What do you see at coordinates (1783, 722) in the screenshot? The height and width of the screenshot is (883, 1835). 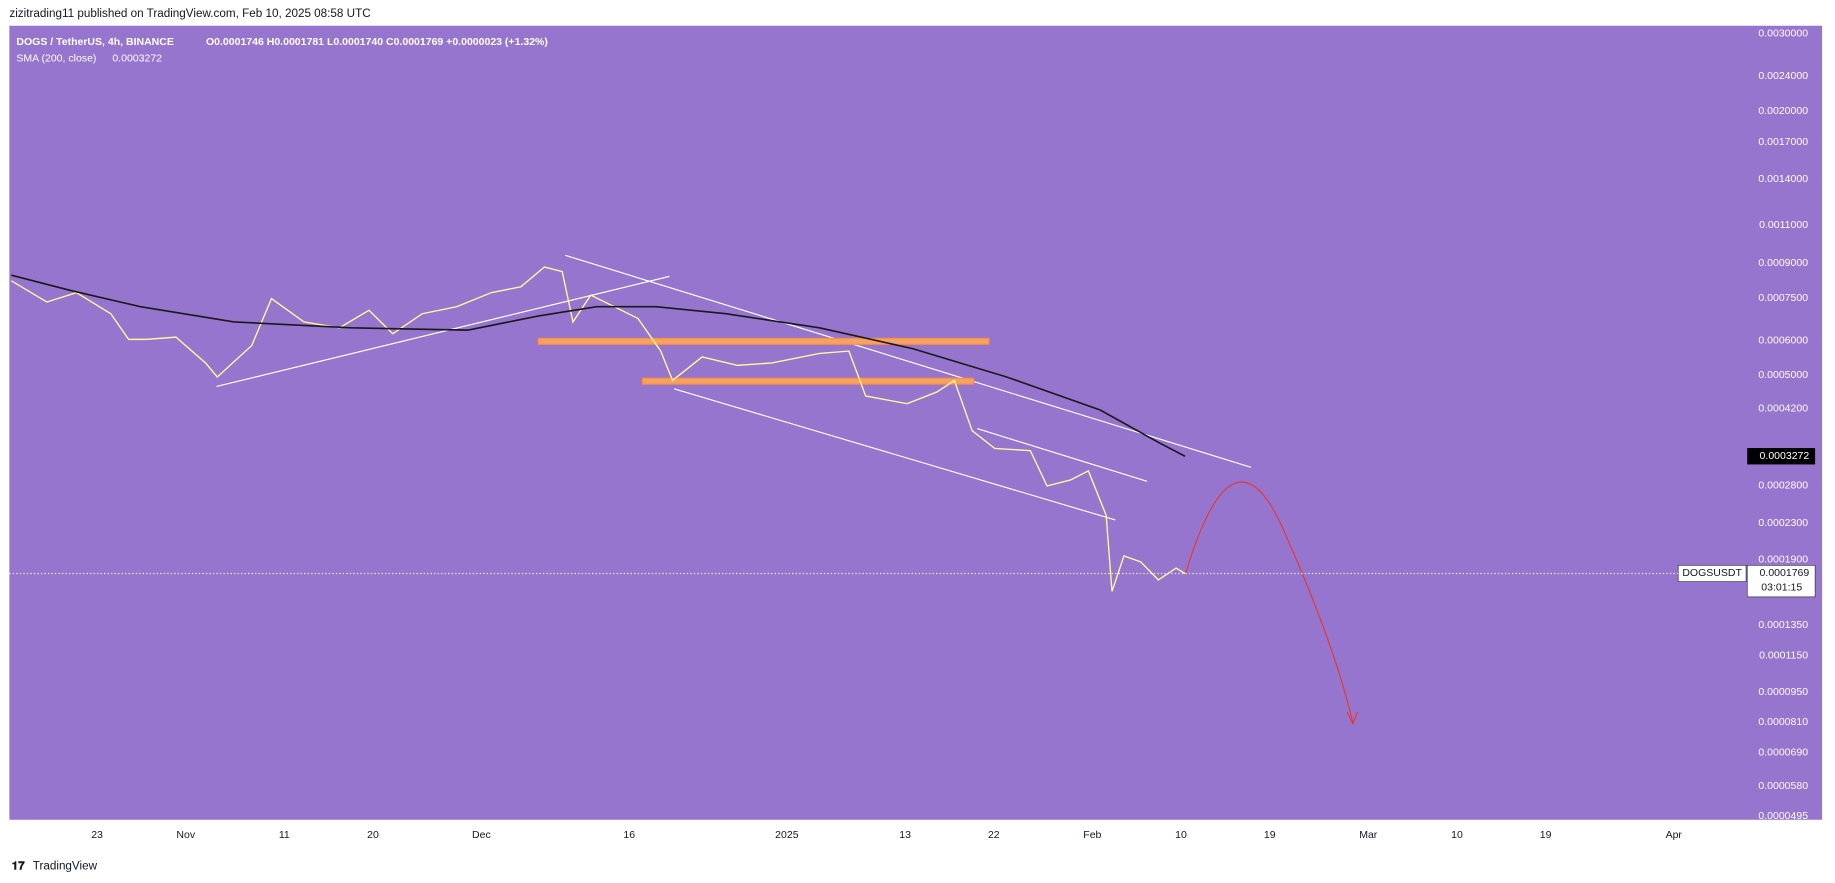 I see `y-tick-label: 0.0000810` at bounding box center [1783, 722].